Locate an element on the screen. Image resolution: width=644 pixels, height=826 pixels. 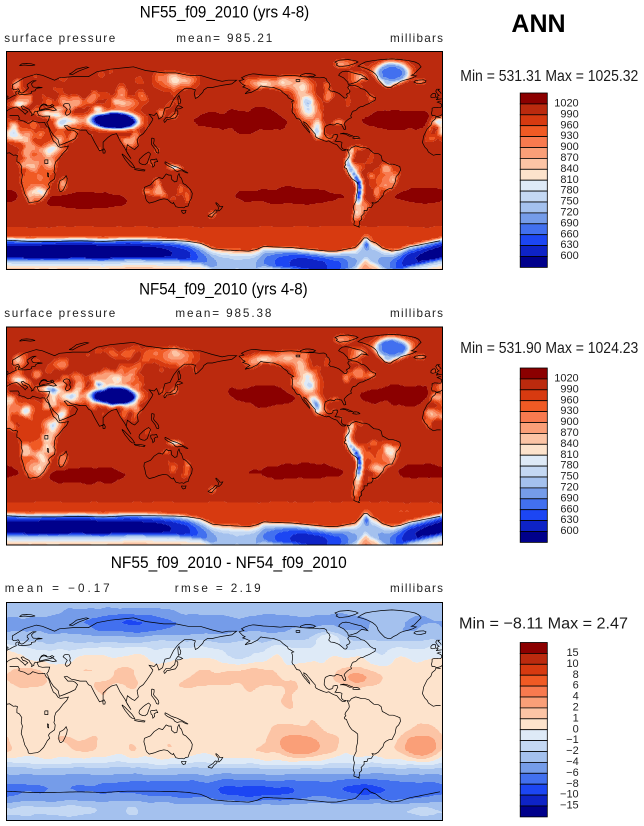
svg-text:Min = 531.90 Max = 1024.2: Min = 531.90 Max = 1024.23 is located at coordinates (549, 348).